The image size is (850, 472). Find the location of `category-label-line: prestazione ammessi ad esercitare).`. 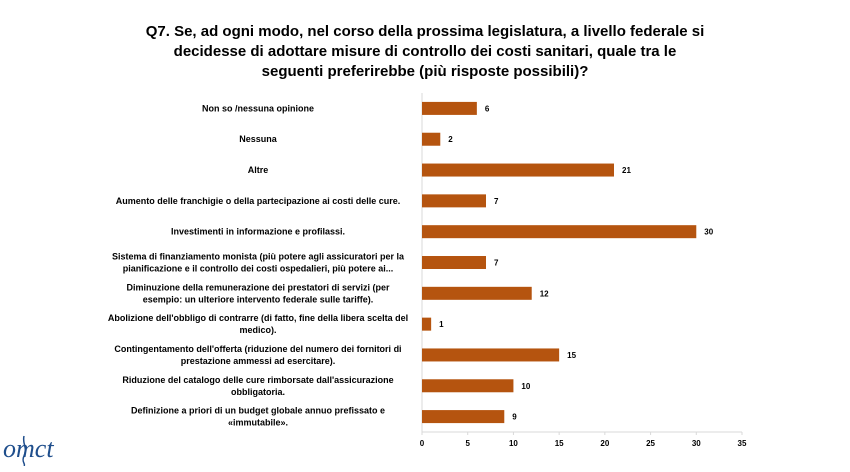

category-label-line: prestazione ammessi ad esercitare). is located at coordinates (258, 361).